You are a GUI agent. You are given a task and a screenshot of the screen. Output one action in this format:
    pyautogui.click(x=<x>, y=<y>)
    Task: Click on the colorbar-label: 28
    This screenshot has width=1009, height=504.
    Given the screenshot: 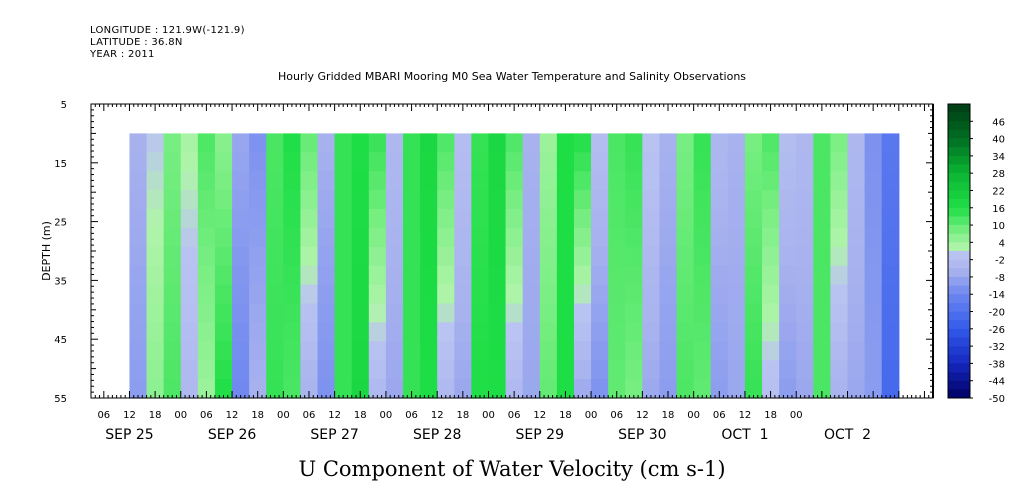 What is the action you would take?
    pyautogui.click(x=998, y=174)
    